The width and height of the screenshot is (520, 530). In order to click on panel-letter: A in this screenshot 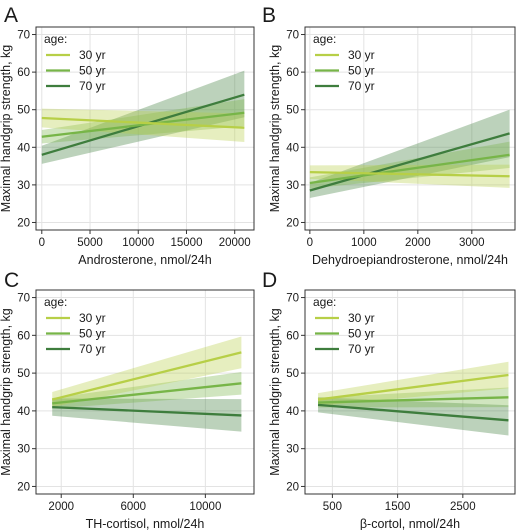, I will do `click(11, 15)`.